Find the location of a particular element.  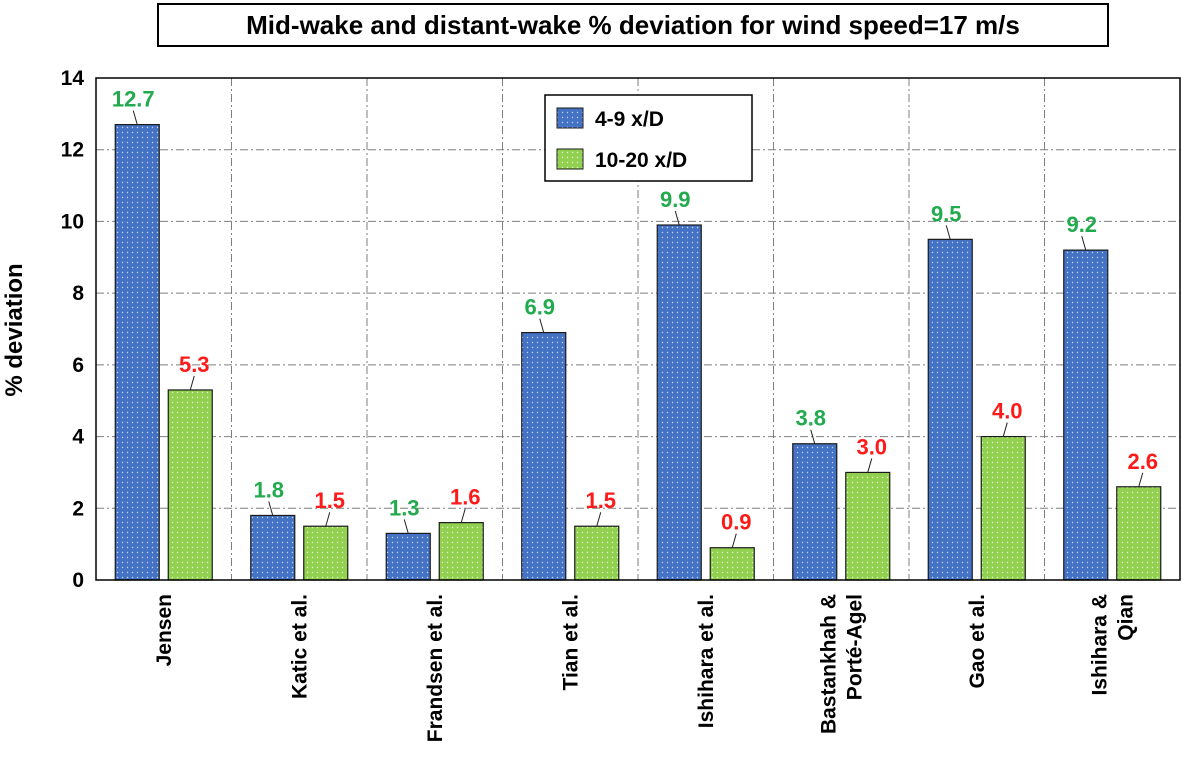

data-label-series-2-7: 4.0 is located at coordinates (1007, 411).